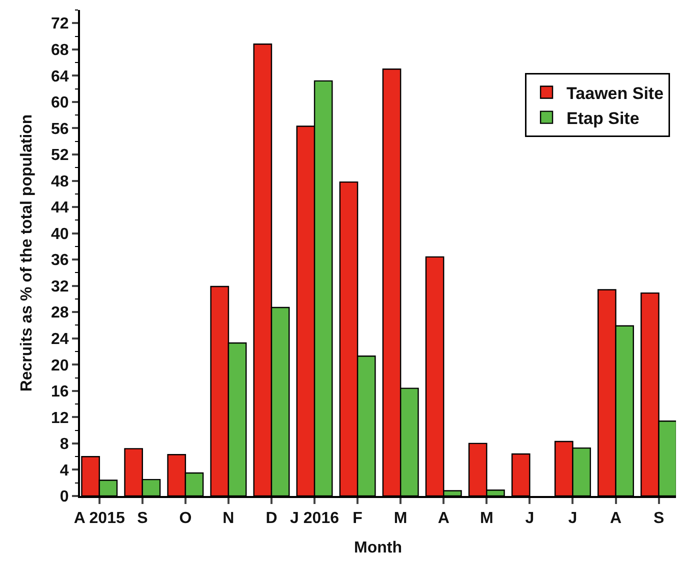  Describe the element at coordinates (60, 418) in the screenshot. I see `y-tick-label: 12` at that location.